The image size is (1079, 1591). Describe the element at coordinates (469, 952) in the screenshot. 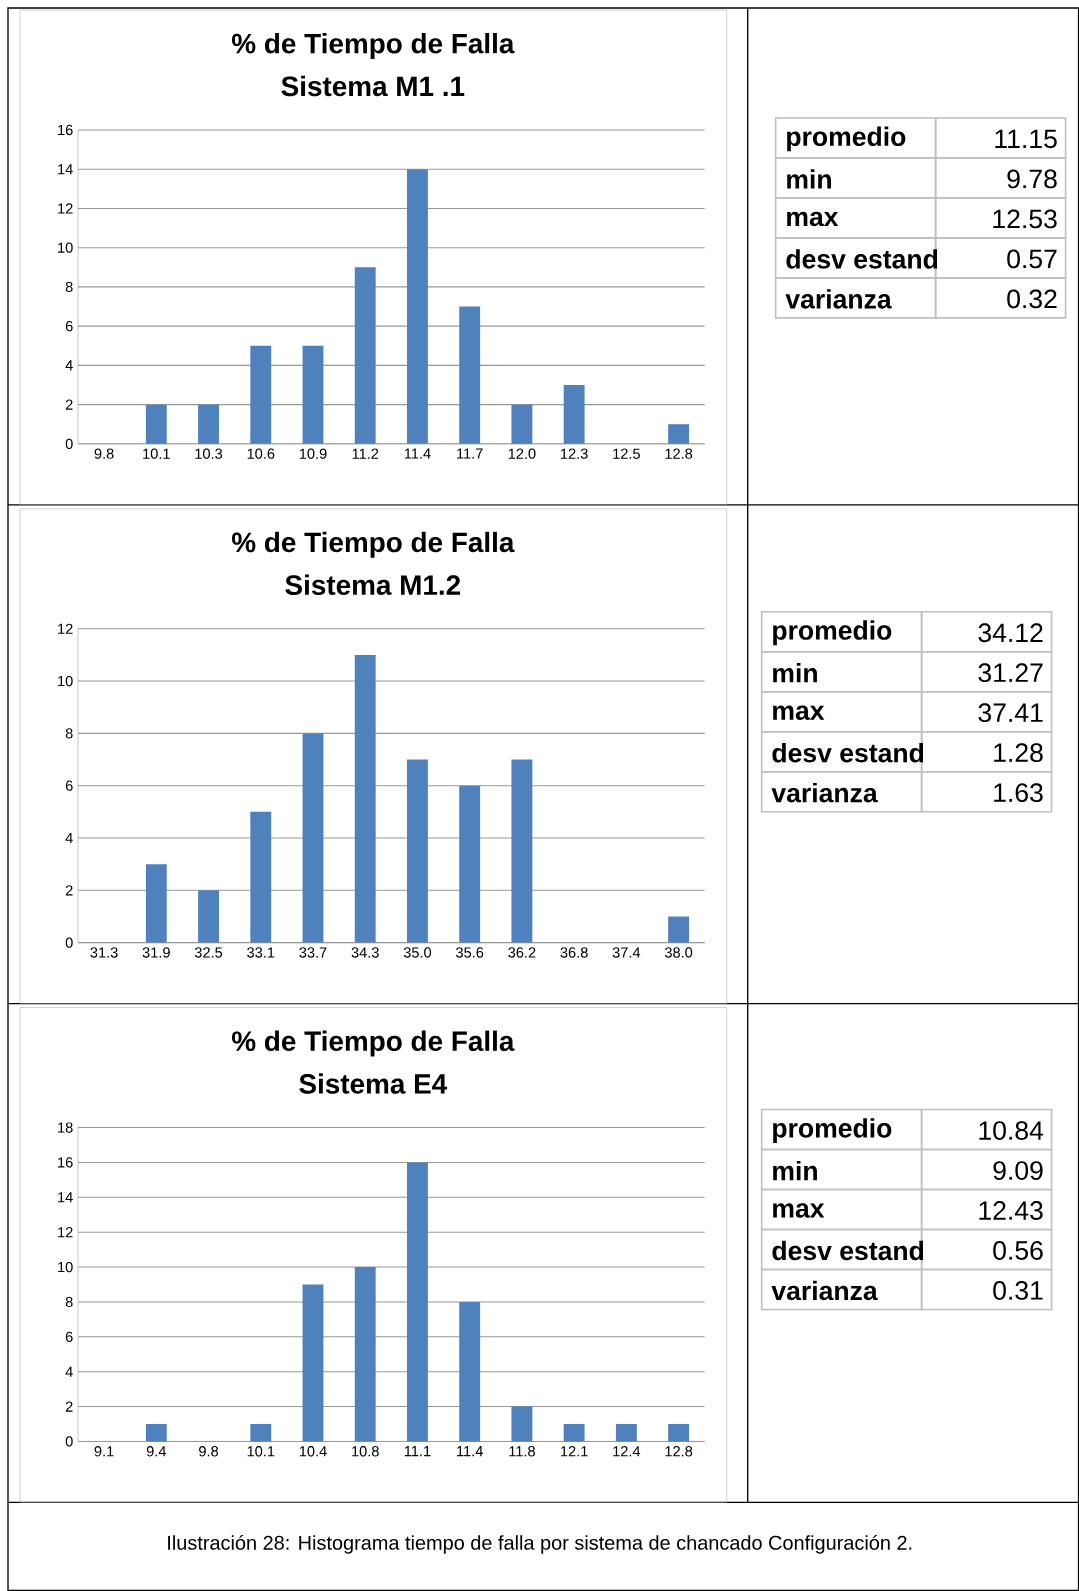

I see `x-tick-label: 35.6` at that location.